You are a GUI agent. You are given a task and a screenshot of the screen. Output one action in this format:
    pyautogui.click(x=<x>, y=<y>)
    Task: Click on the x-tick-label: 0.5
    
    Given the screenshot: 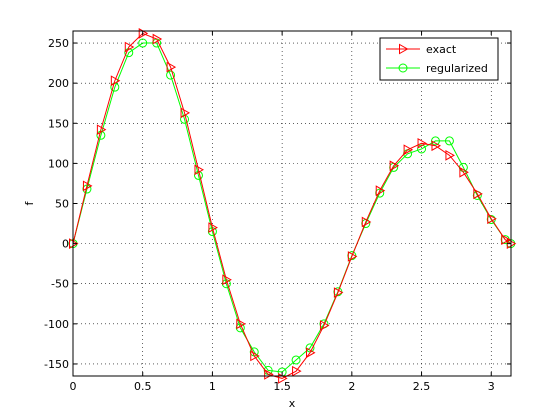 What is the action you would take?
    pyautogui.click(x=143, y=386)
    